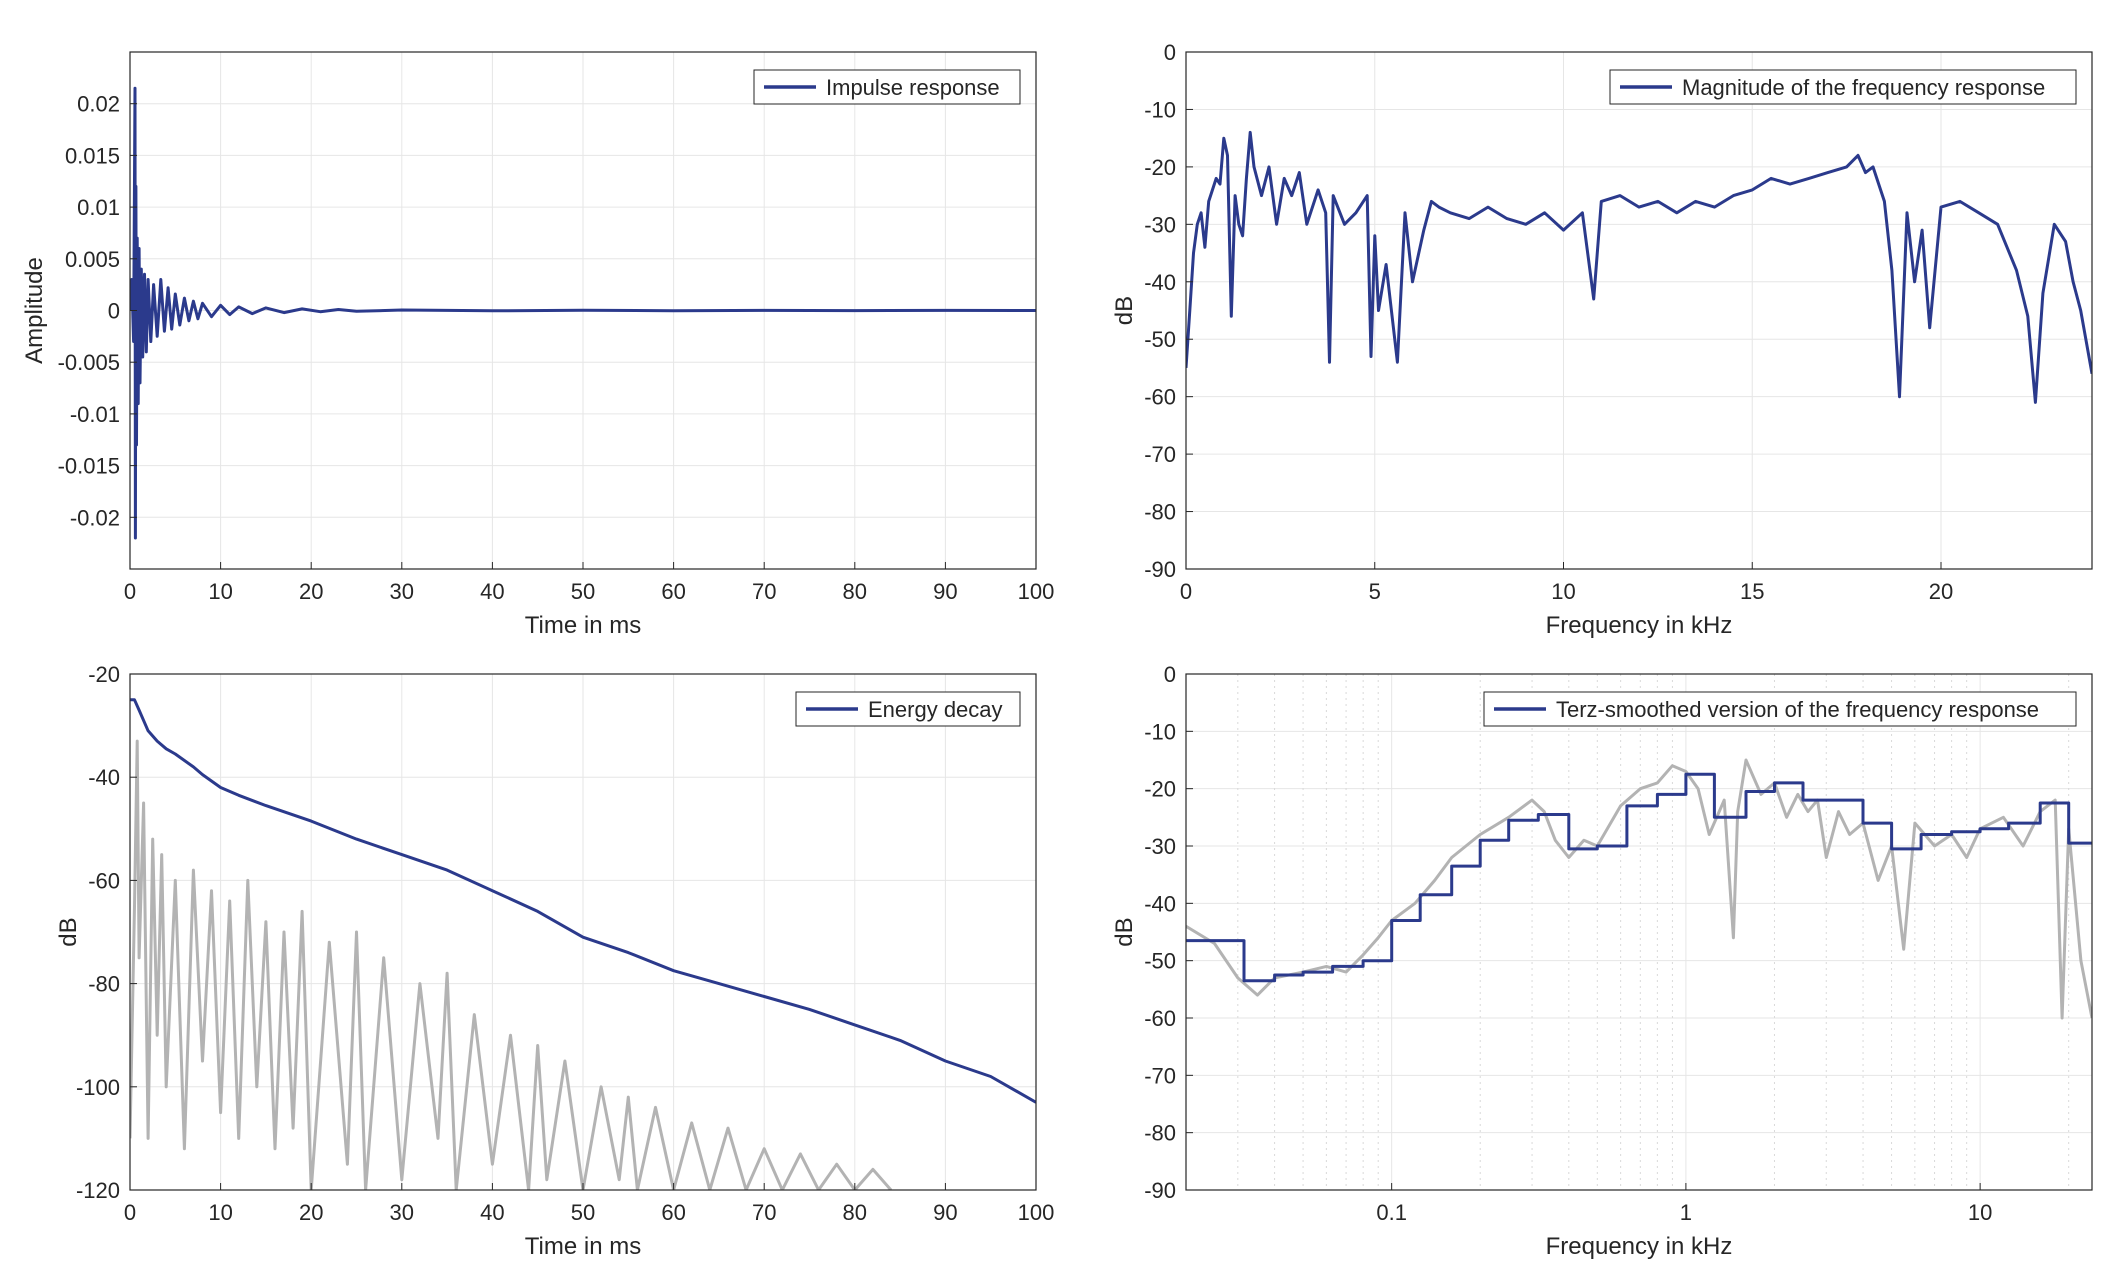  Describe the element at coordinates (98, 104) in the screenshot. I see `y-tick-label: 0.02` at that location.